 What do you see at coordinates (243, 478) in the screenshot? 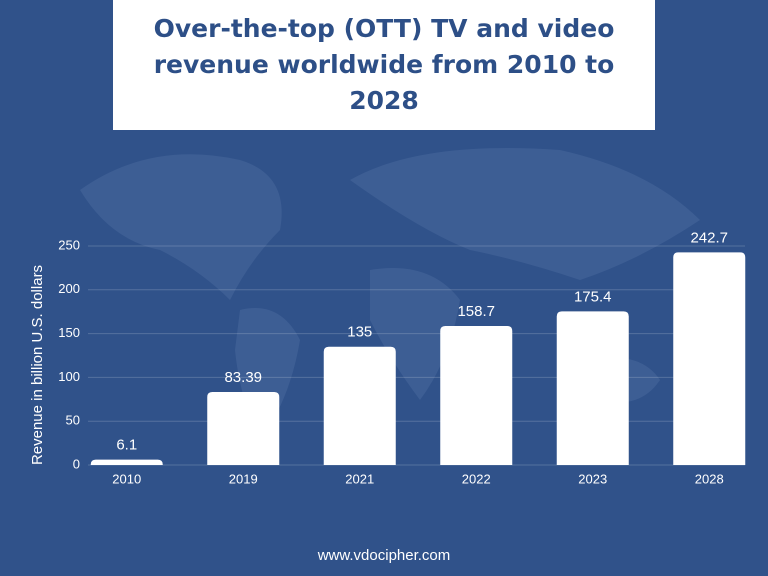
I see `x-tick-label: 2019` at bounding box center [243, 478].